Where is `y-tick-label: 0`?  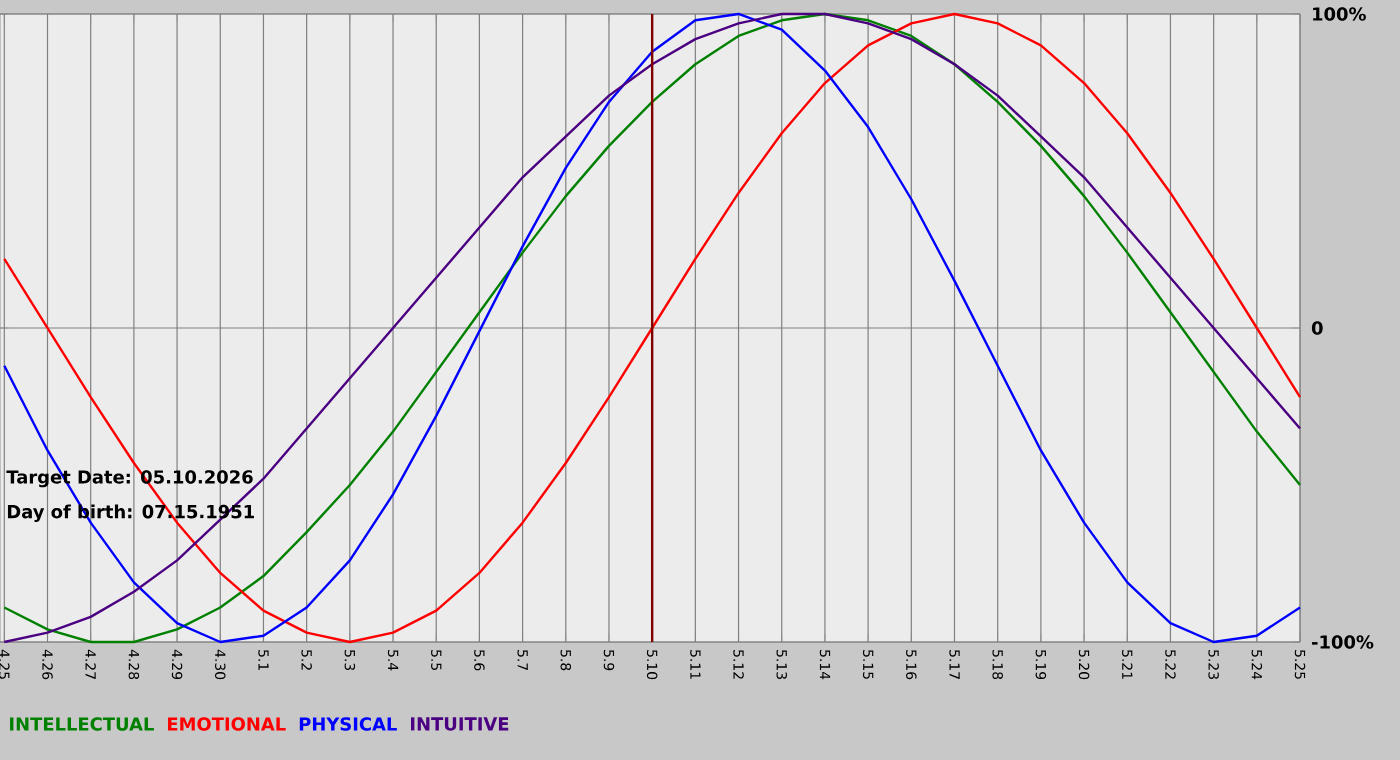 y-tick-label: 0 is located at coordinates (1317, 328).